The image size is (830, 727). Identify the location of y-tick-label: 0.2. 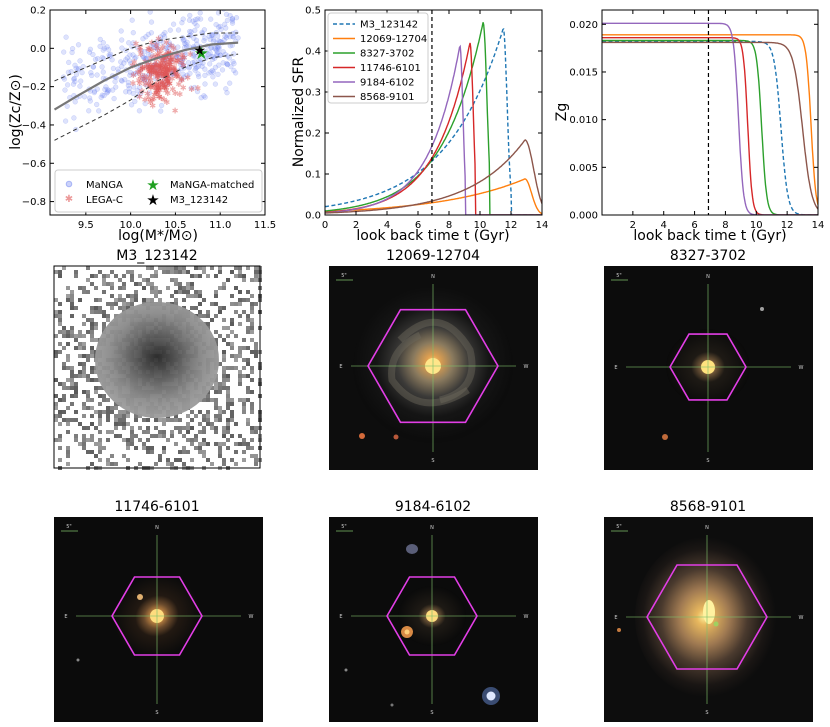
(38, 11).